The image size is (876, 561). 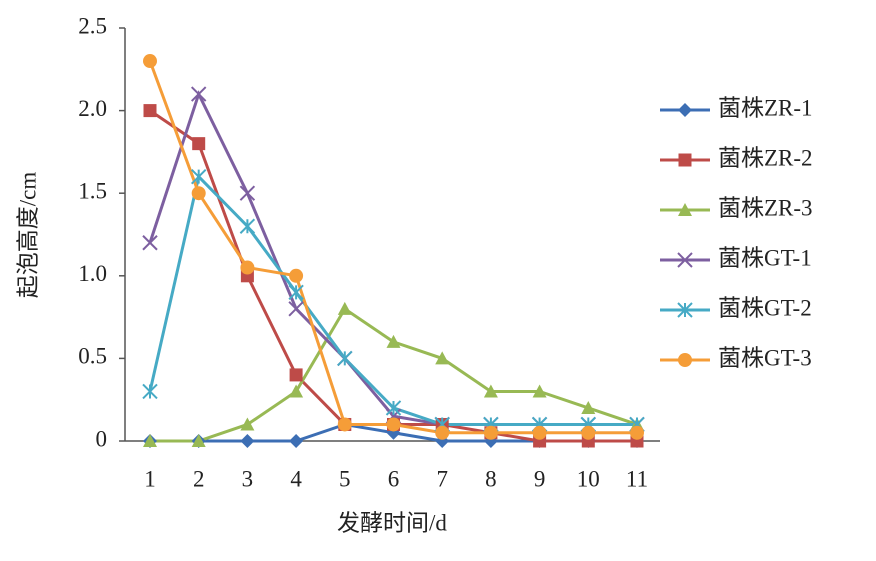 What do you see at coordinates (92, 356) in the screenshot?
I see `y-tick-label: 0.5` at bounding box center [92, 356].